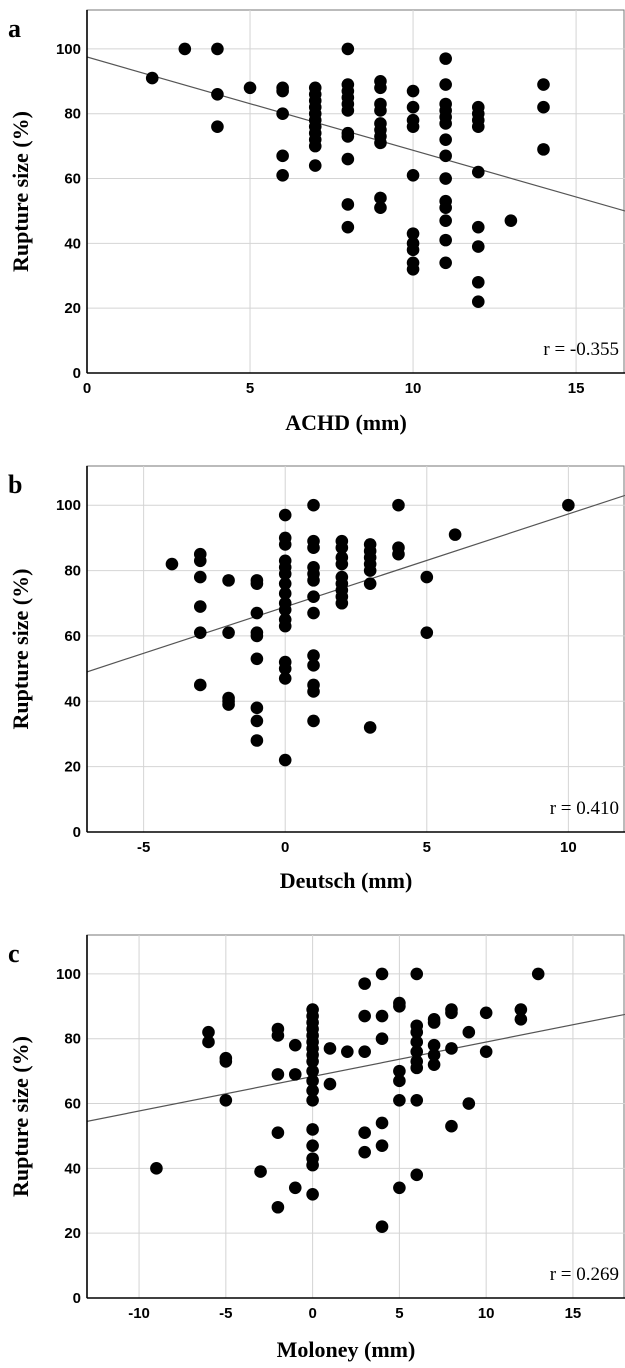  Describe the element at coordinates (312, 1313) in the screenshot. I see `x-tick-label: 0` at that location.